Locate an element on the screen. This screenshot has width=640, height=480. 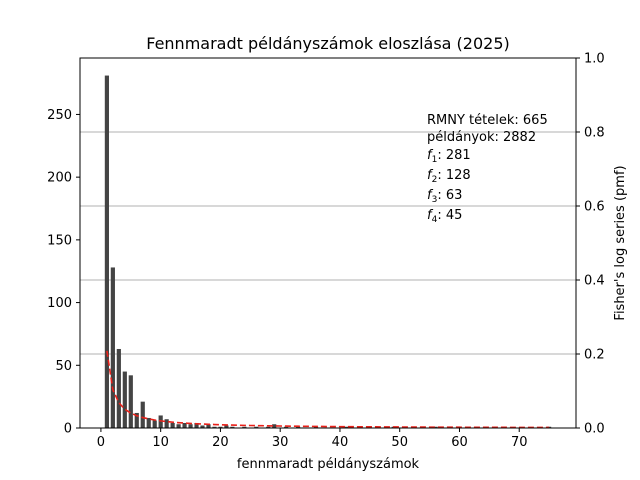
annotation-items: RMNY tételek: 665 is located at coordinates (487, 120).